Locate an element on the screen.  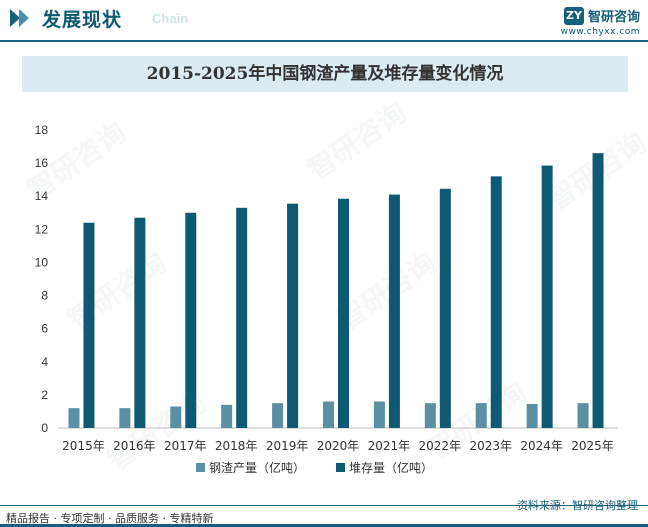
x-tick-label: 2015年 is located at coordinates (83, 446).